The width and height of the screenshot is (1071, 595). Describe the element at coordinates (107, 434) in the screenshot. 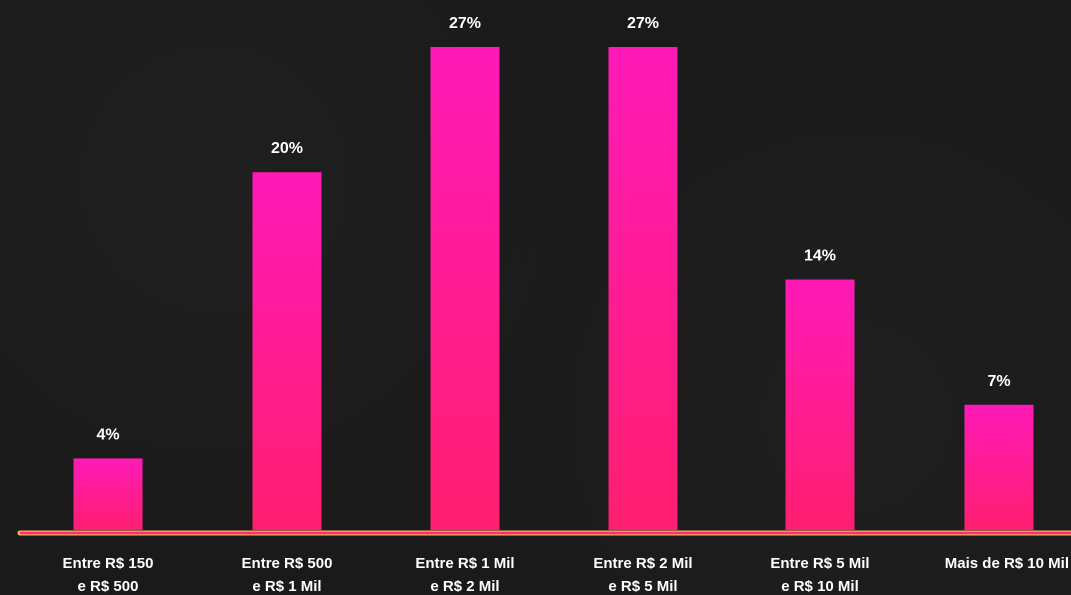

I see `data-label-0: 4%` at that location.